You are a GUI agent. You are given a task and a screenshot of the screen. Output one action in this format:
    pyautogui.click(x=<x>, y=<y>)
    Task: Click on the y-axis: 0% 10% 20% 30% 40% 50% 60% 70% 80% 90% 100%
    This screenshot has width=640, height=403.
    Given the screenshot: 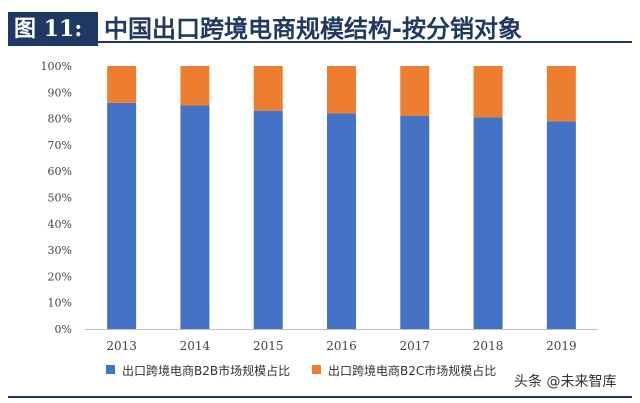 What is the action you would take?
    pyautogui.click(x=56, y=198)
    